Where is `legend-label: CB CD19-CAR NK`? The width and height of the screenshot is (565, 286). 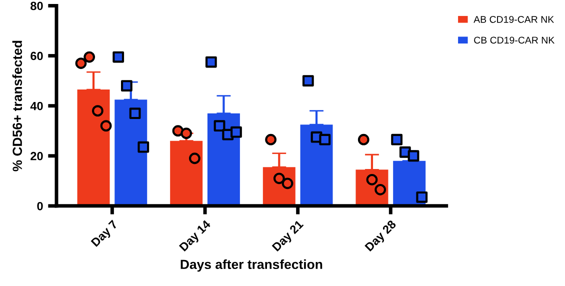
legend-label: CB CD19-CAR NK is located at coordinates (514, 40).